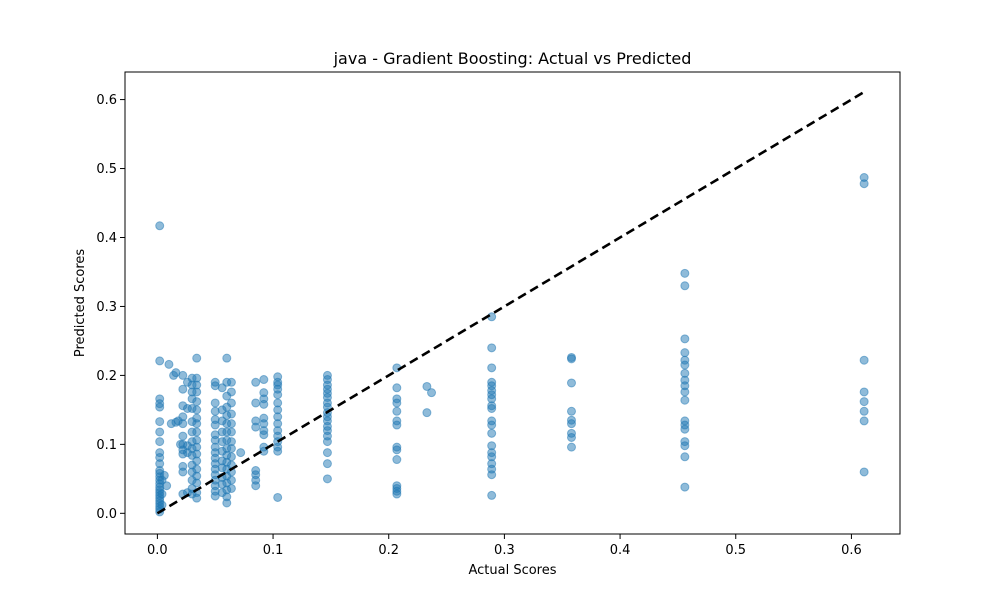 This screenshot has width=1000, height=600. What do you see at coordinates (157, 550) in the screenshot?
I see `x-tick-label: 0.0` at bounding box center [157, 550].